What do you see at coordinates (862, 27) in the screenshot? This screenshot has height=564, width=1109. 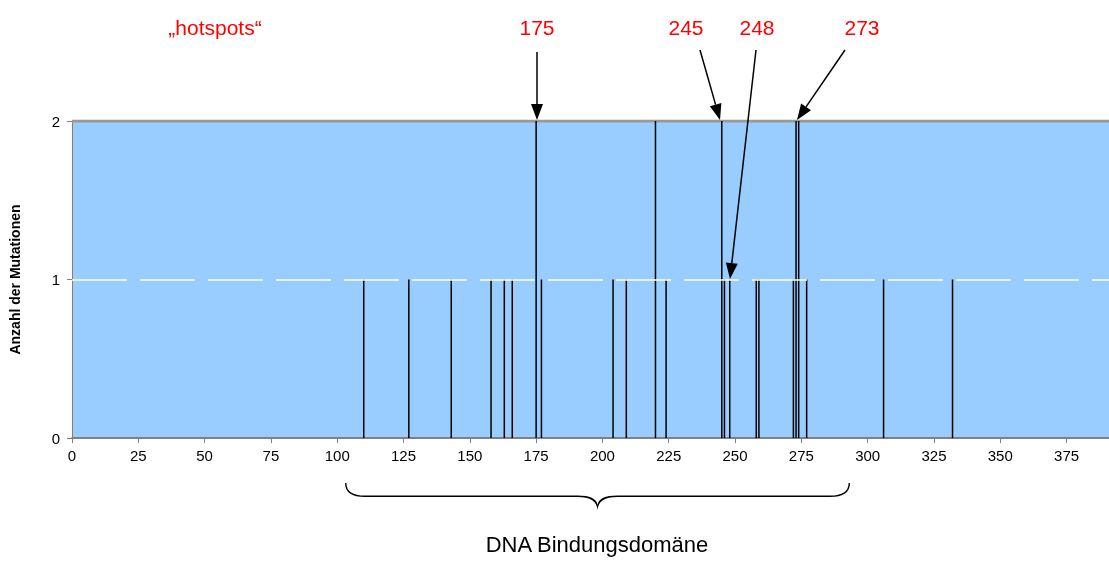 I see `text: 273` at bounding box center [862, 27].